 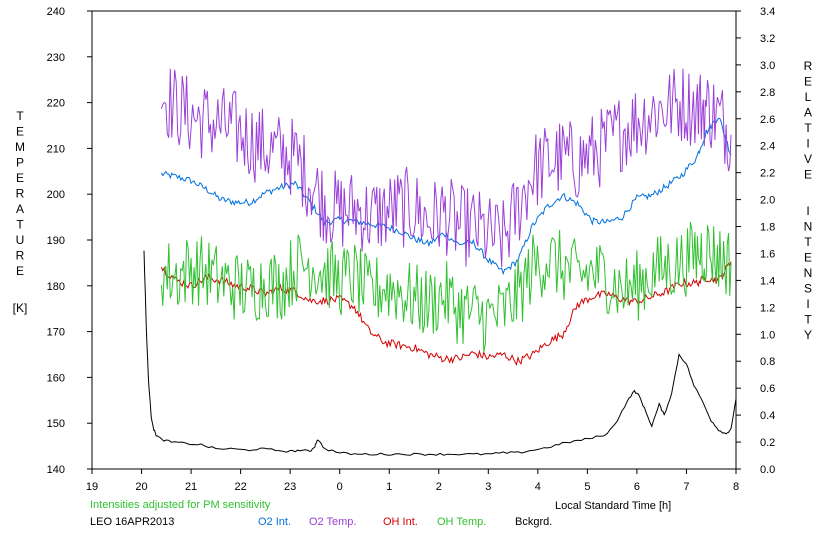 What do you see at coordinates (92, 487) in the screenshot?
I see `x-tick-label: 19` at bounding box center [92, 487].